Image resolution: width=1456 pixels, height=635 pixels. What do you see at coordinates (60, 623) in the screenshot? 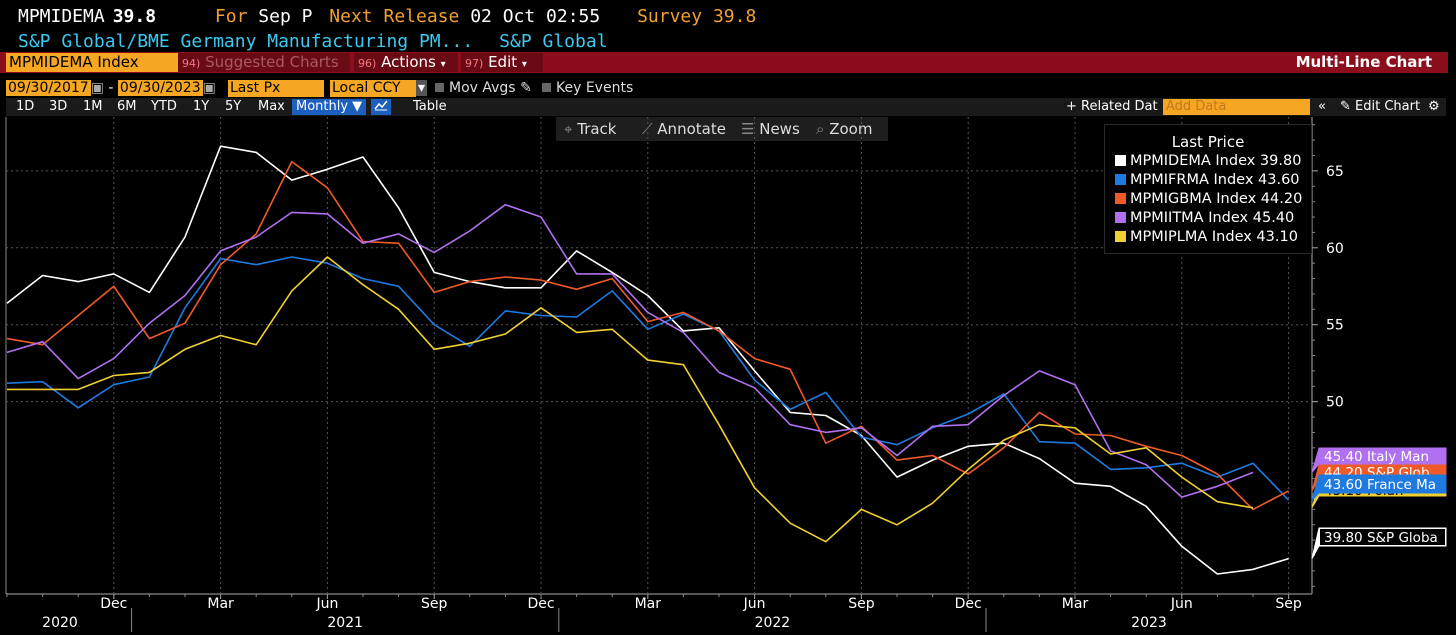
I see `x-year-label: 2020` at bounding box center [60, 623].